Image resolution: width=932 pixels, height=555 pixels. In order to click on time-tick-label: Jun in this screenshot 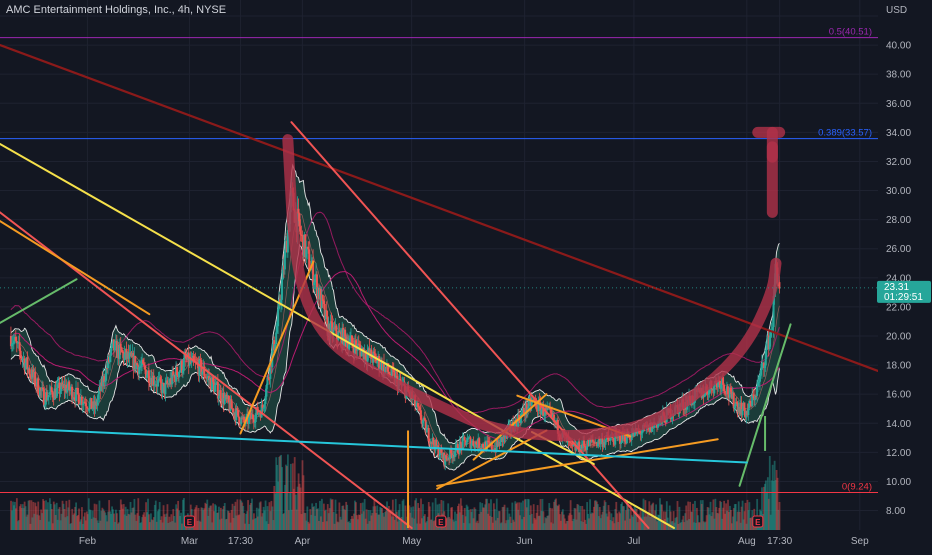, I will do `click(525, 541)`.